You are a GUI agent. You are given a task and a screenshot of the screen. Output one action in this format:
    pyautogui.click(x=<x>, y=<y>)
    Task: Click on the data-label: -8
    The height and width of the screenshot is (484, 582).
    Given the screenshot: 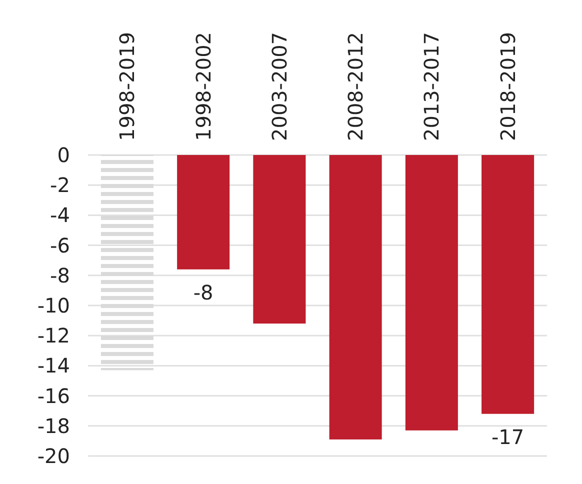 What is the action you would take?
    pyautogui.click(x=203, y=292)
    